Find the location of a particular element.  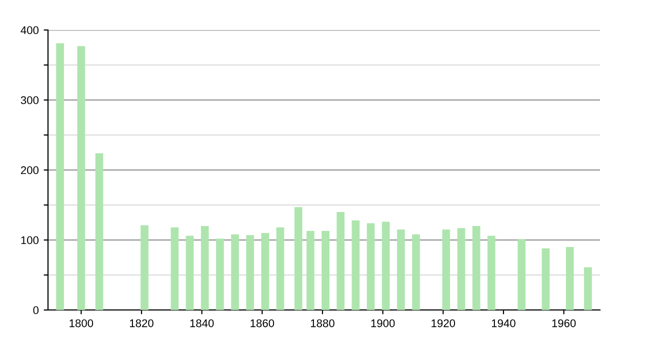

x-tick-label: 1820 is located at coordinates (142, 323).